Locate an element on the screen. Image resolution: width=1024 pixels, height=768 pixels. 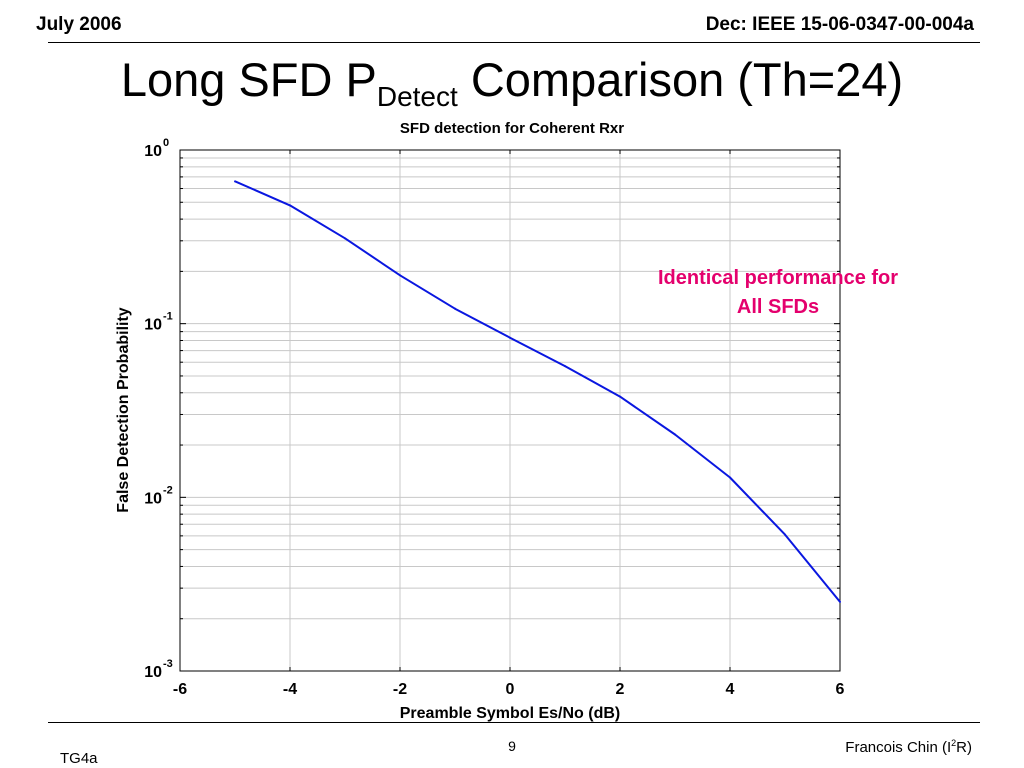
y-axis-label: False Detection Probability is located at coordinates (123, 409).